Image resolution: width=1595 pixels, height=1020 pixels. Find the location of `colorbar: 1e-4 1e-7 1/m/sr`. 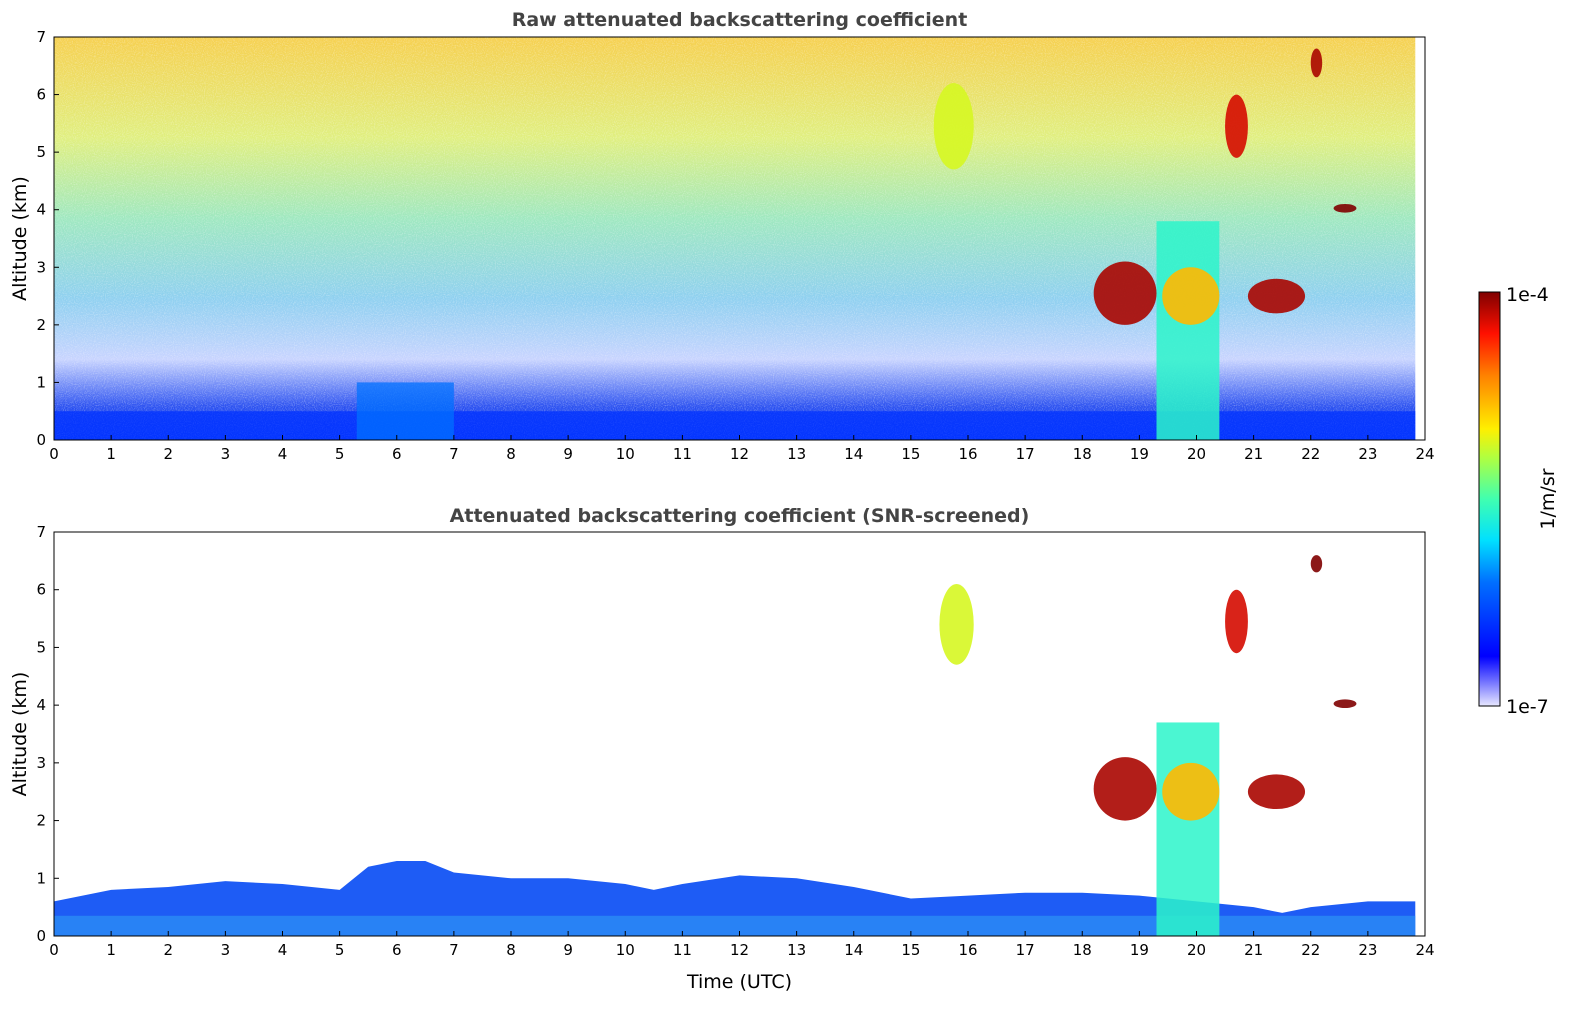

colorbar: 1e-4 1e-7 1/m/sr is located at coordinates (1518, 501).